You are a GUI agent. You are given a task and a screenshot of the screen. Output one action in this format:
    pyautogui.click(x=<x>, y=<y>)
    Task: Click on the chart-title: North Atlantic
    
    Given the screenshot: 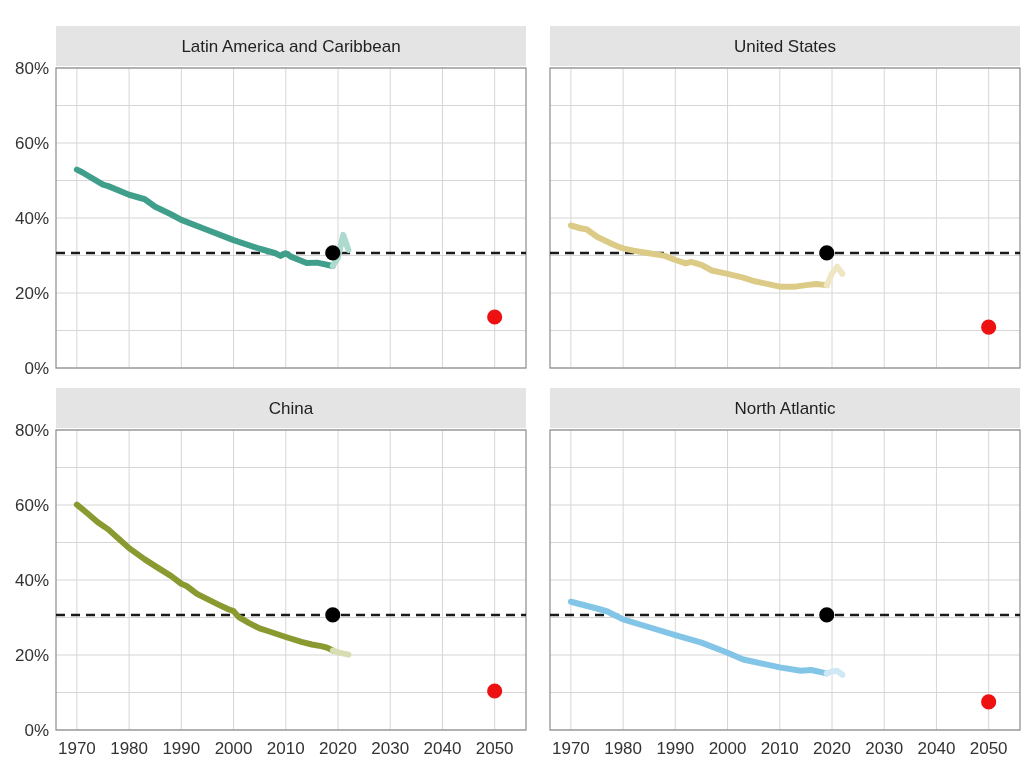 What is the action you would take?
    pyautogui.click(x=785, y=408)
    